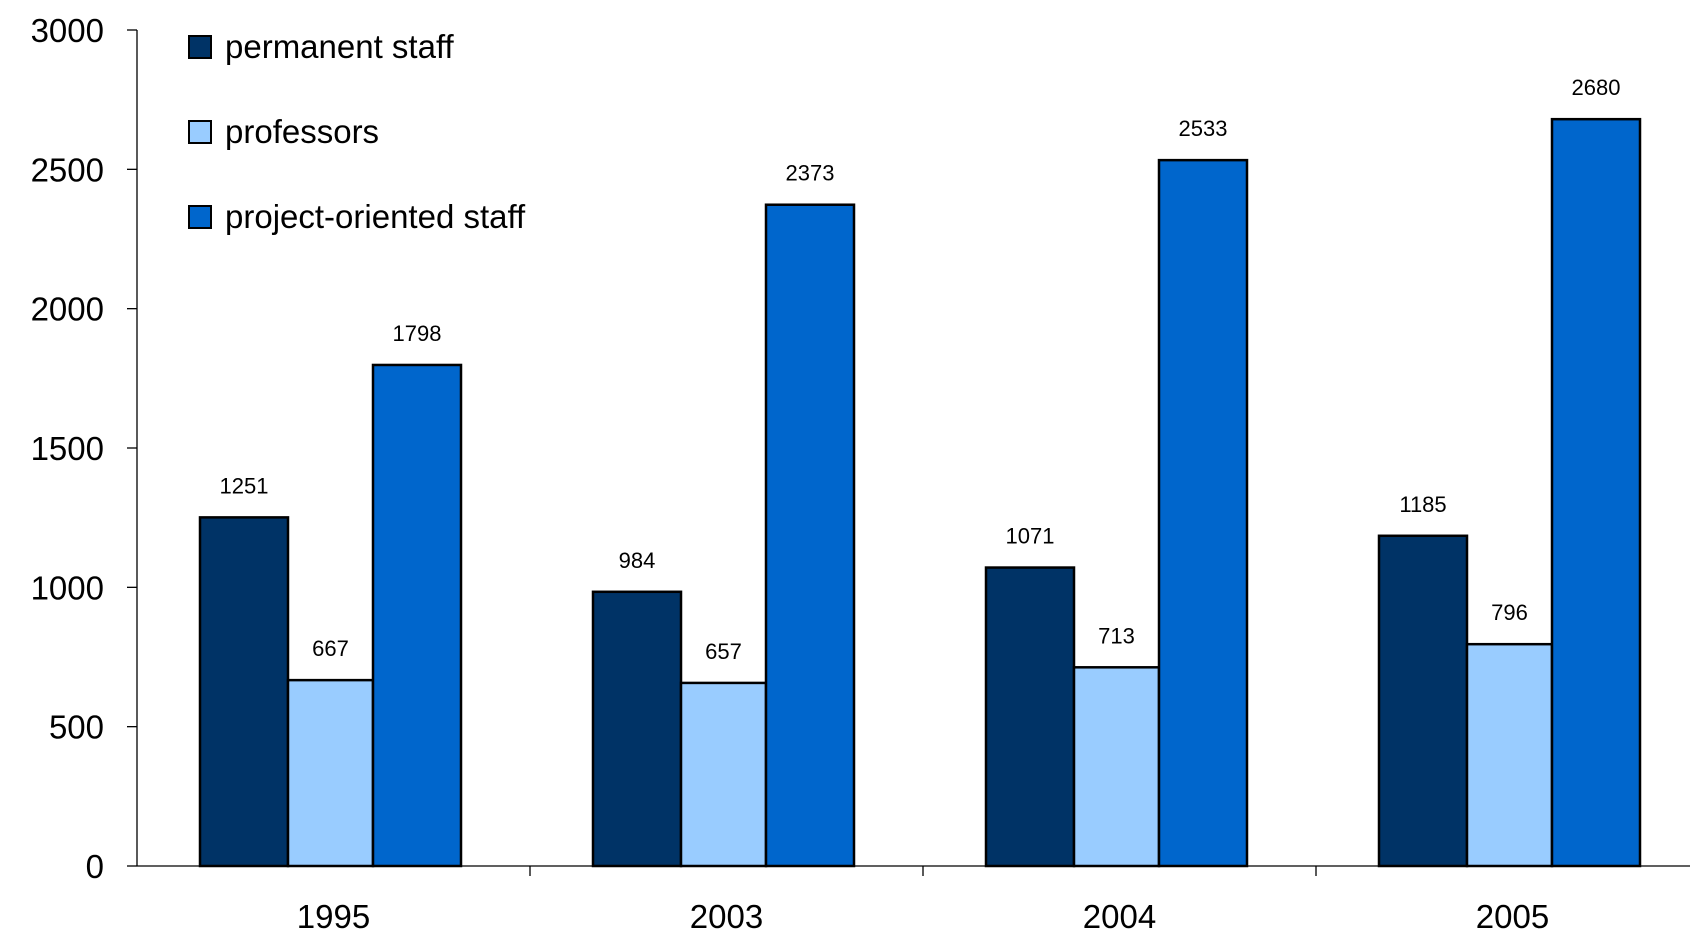 The height and width of the screenshot is (935, 1690). Describe the element at coordinates (723, 651) in the screenshot. I see `data-label: 657` at that location.